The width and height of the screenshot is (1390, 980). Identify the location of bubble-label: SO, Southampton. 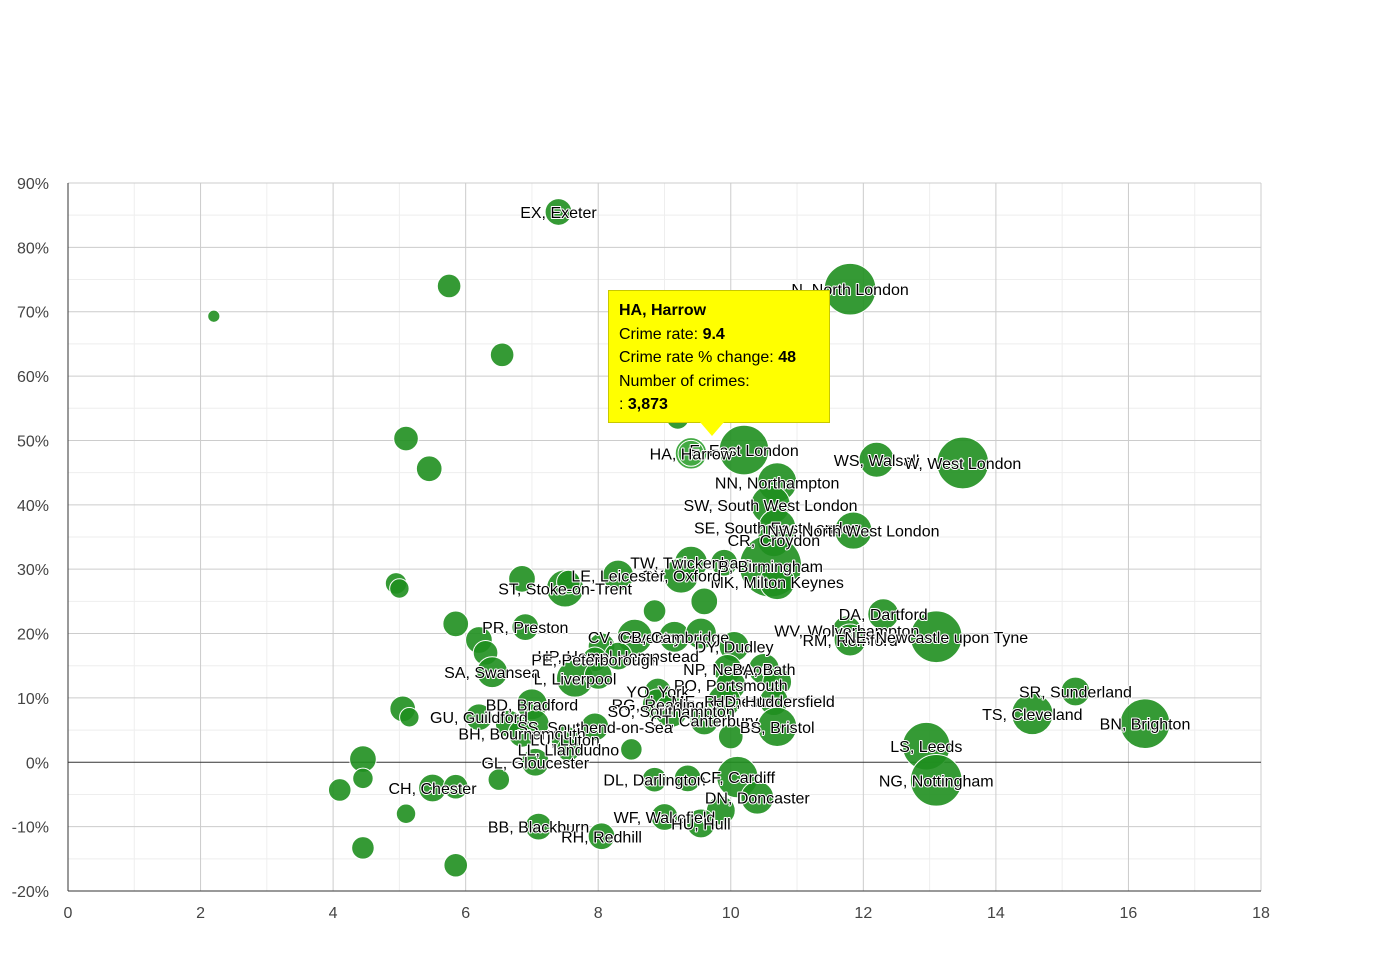
(671, 712).